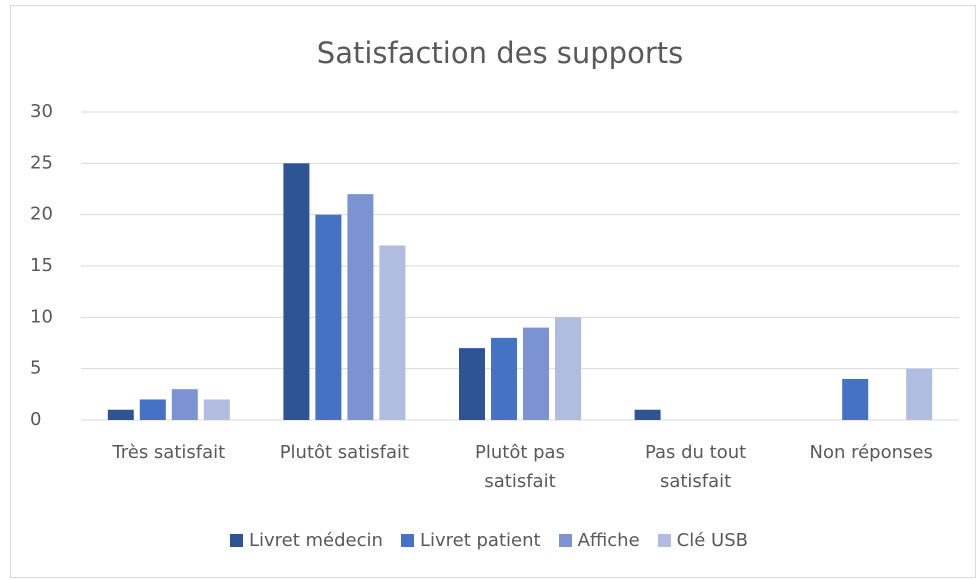  I want to click on chart-title: Satisfaction des supports, so click(500, 53).